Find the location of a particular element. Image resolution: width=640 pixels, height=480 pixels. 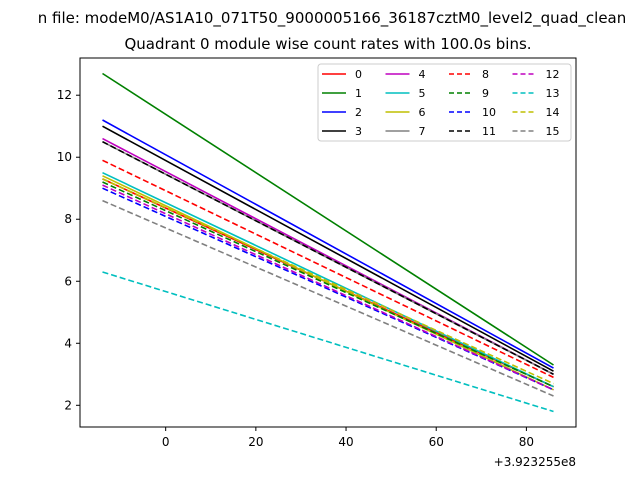

y-tick-label: 2 is located at coordinates (68, 405).